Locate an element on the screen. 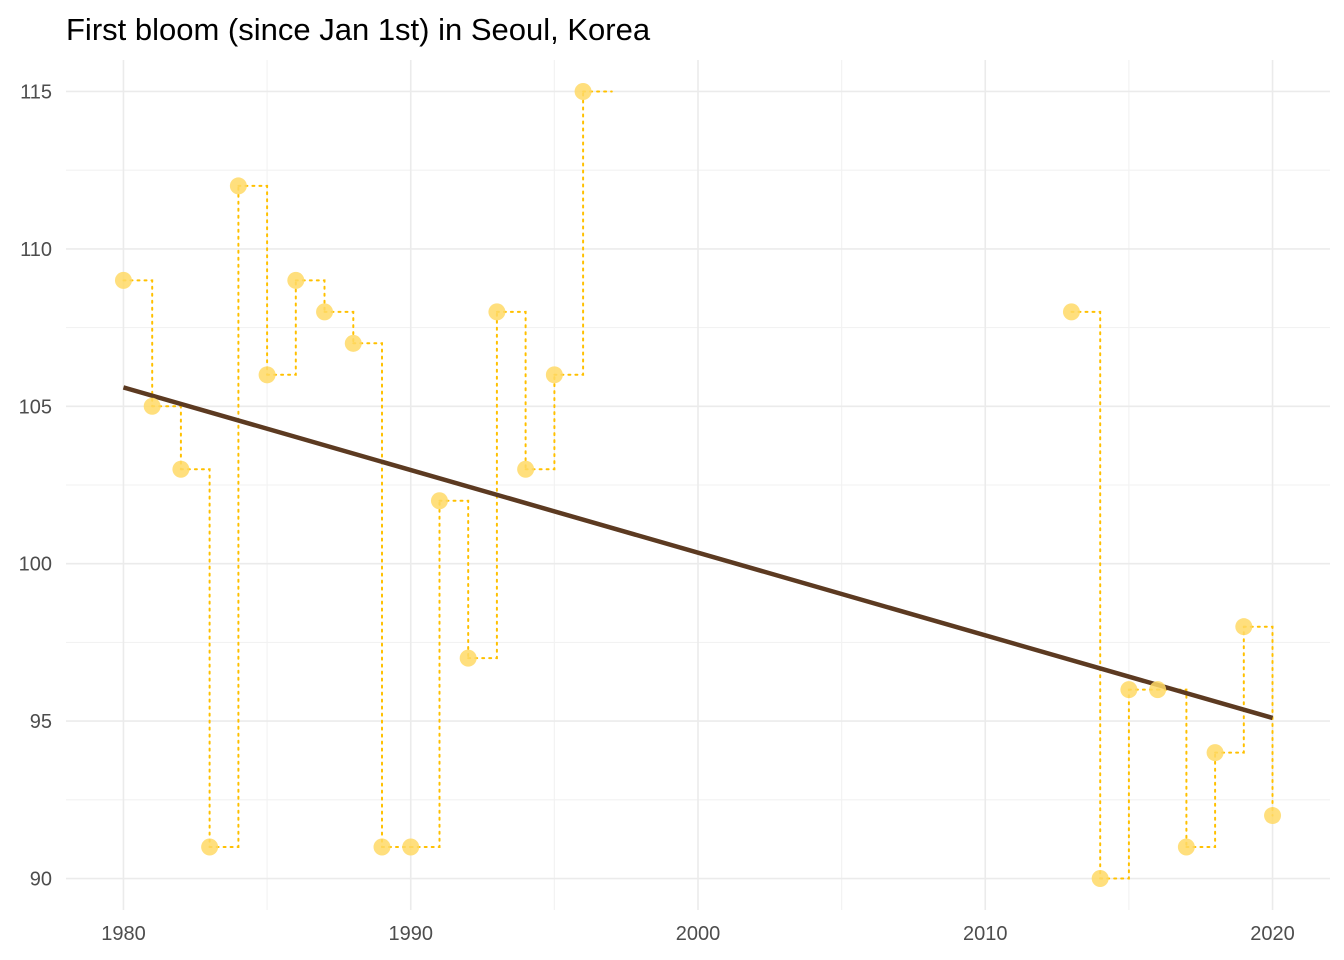 This screenshot has height=960, width=1344. x-tick-label: 2010 is located at coordinates (985, 934).